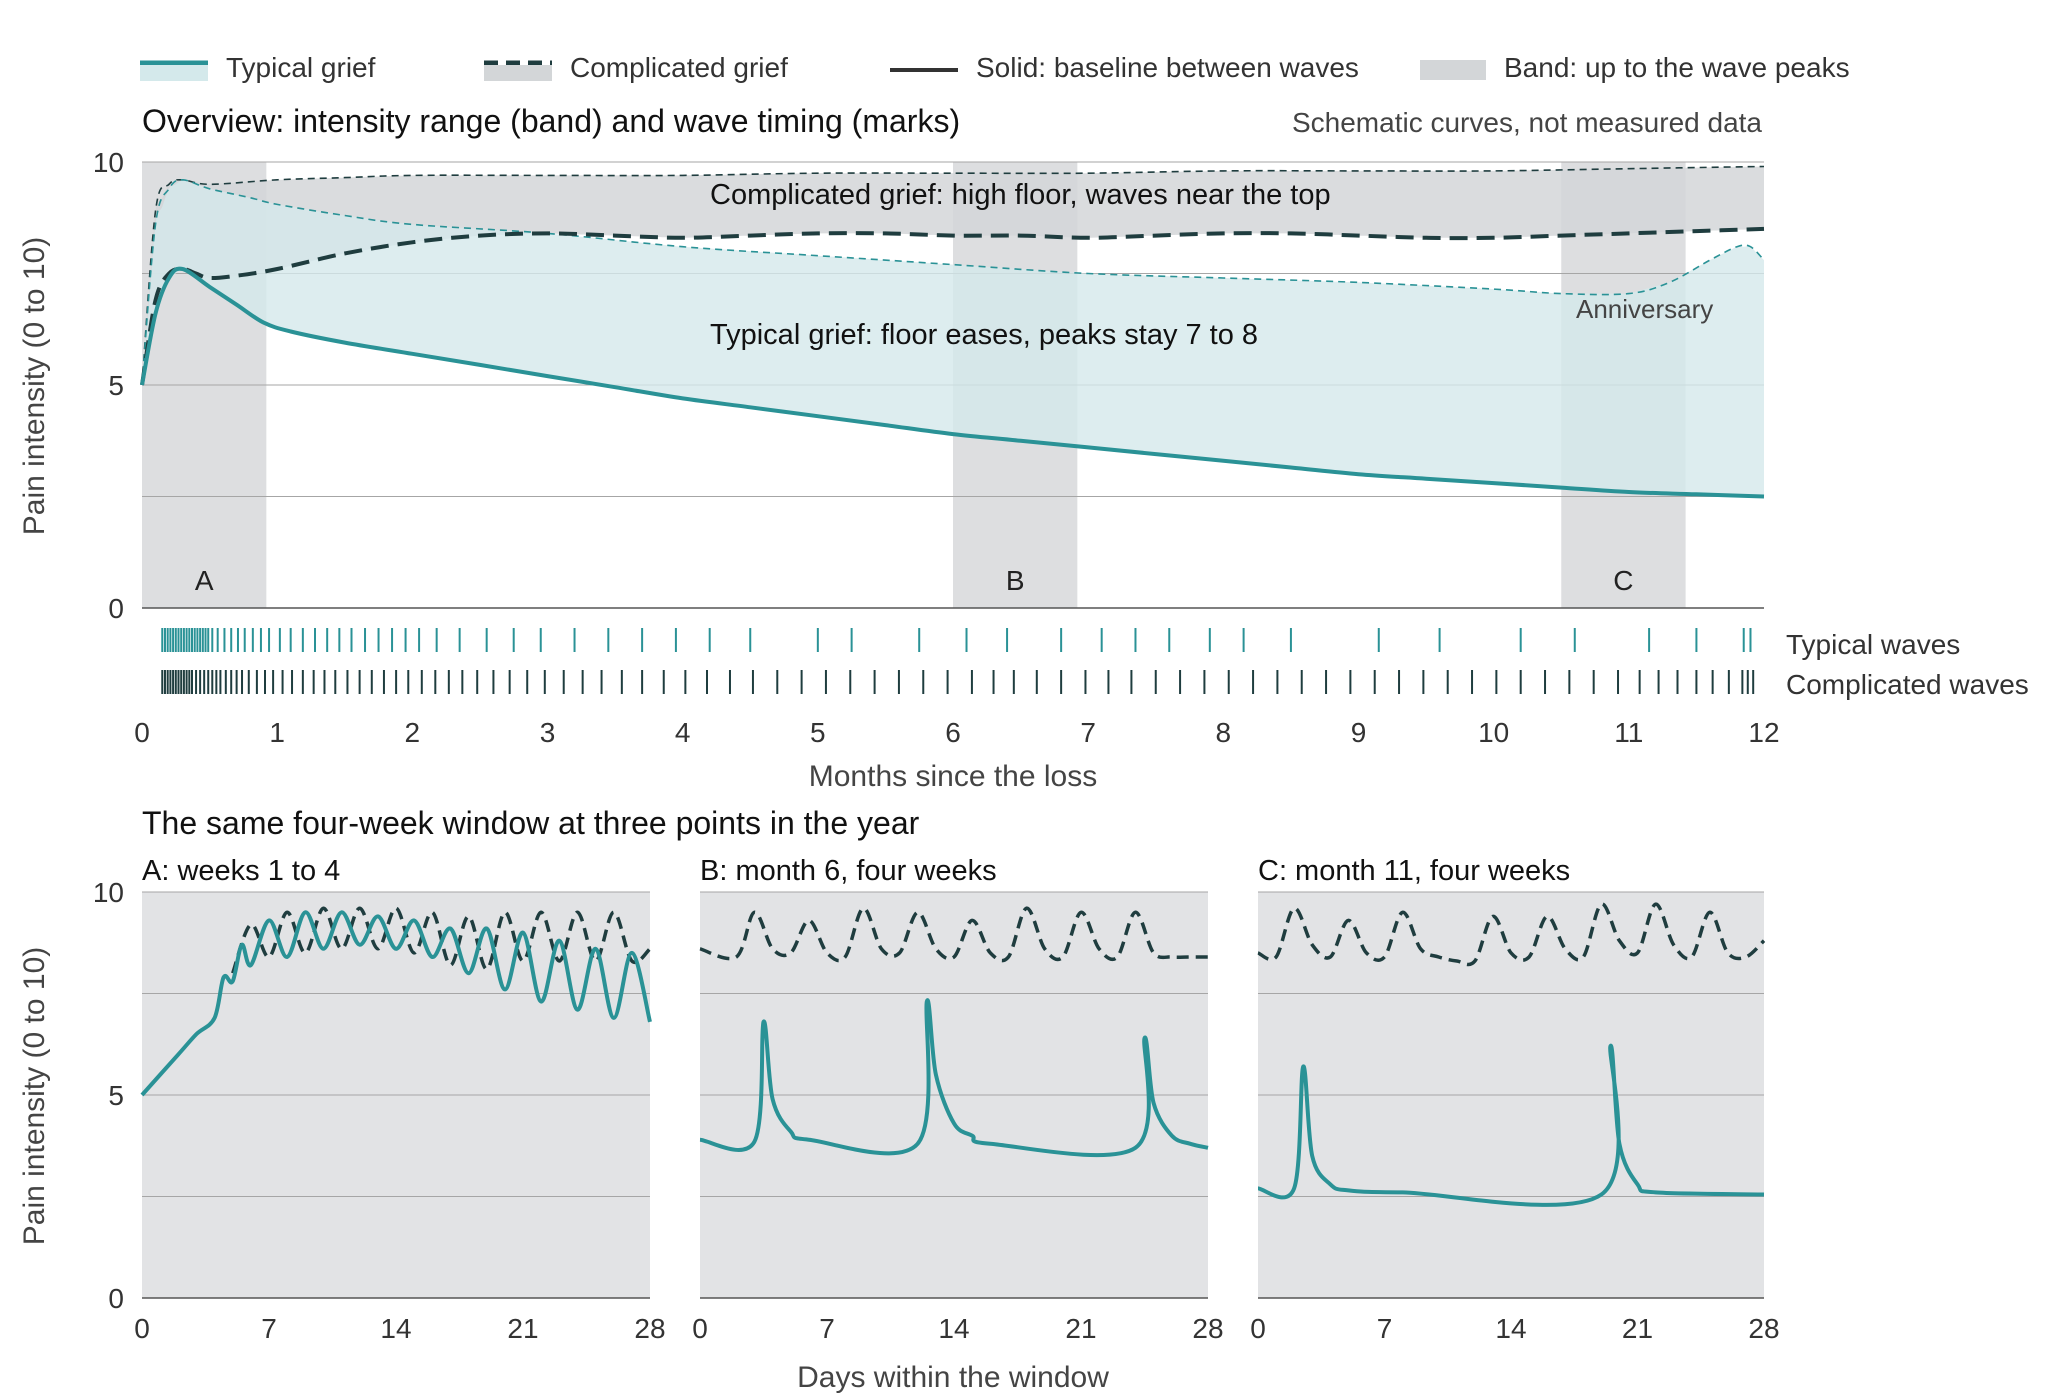  What do you see at coordinates (683, 732) in the screenshot?
I see `overview-x-tick-label: 4` at bounding box center [683, 732].